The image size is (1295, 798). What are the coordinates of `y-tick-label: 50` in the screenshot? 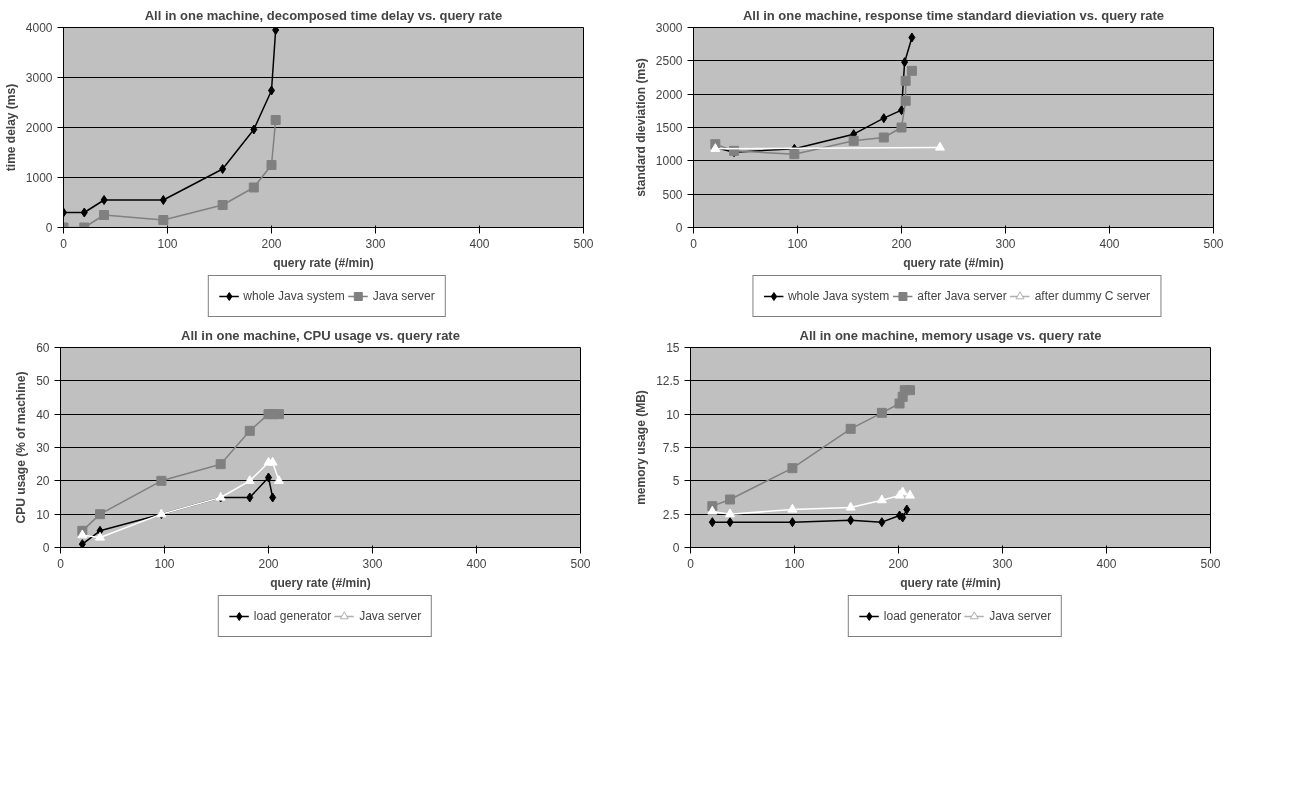 It's located at (43, 381).